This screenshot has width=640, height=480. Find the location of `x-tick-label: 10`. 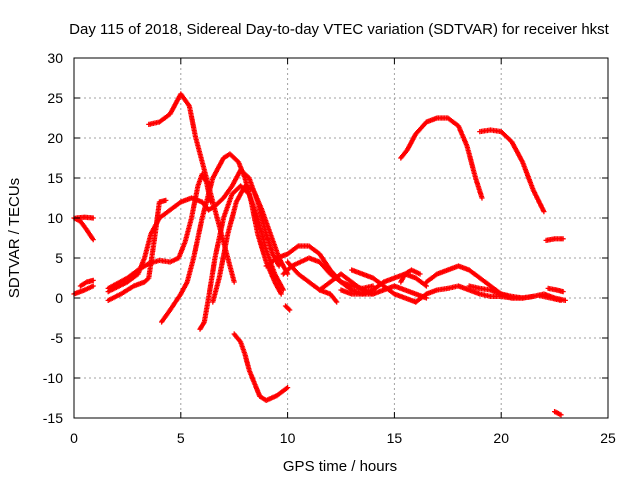

x-tick-label: 10 is located at coordinates (288, 438).